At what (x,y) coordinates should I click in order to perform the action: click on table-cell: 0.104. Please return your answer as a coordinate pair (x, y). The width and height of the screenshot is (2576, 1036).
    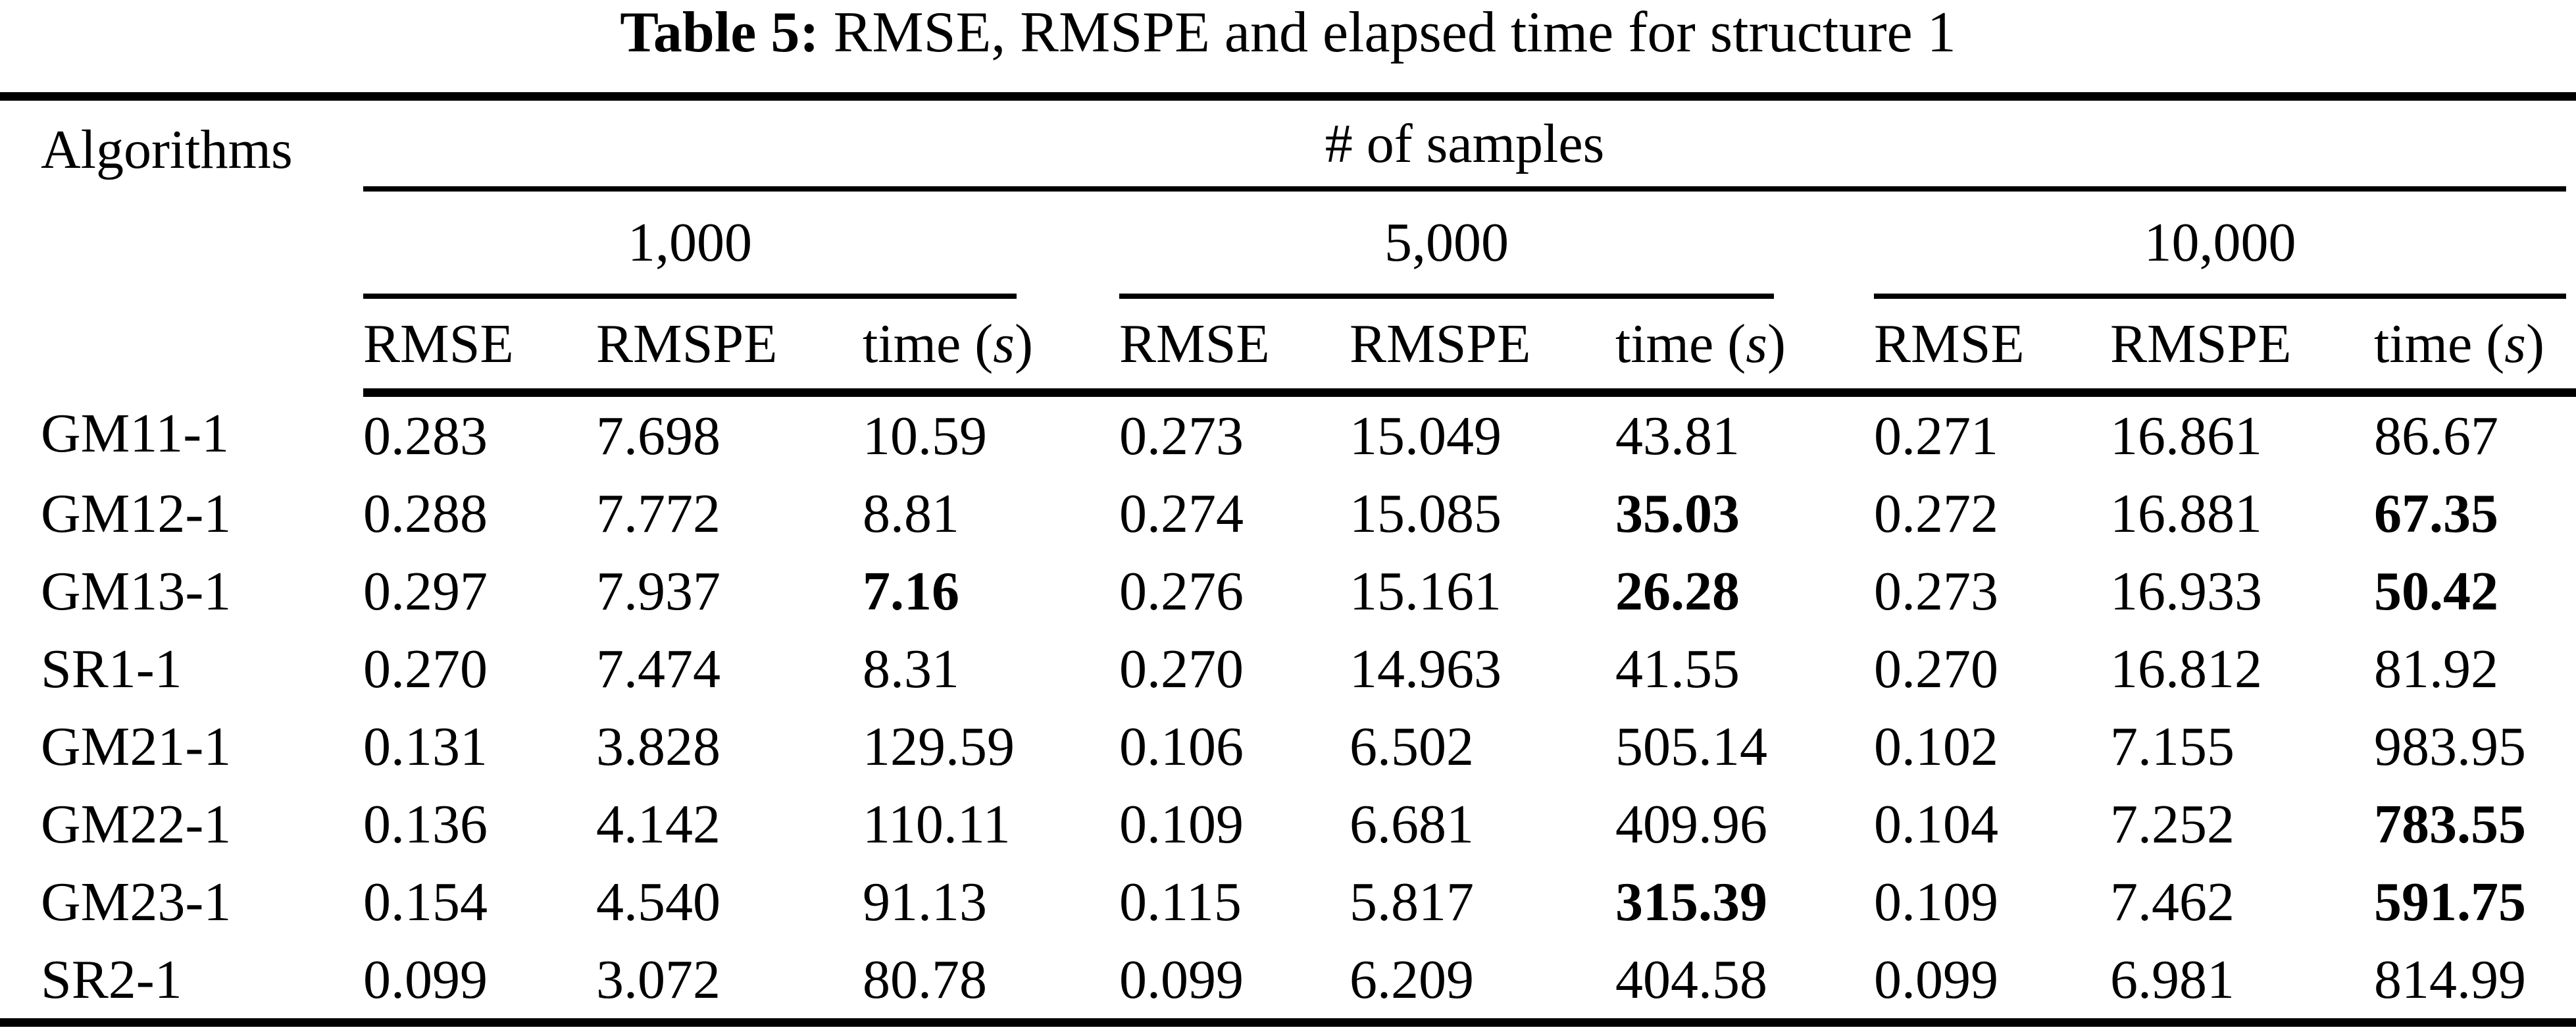
    Looking at the image, I should click on (1936, 824).